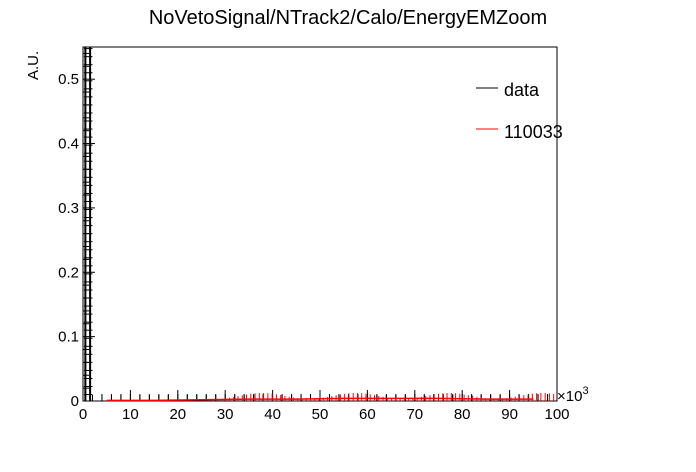  What do you see at coordinates (130, 414) in the screenshot?
I see `x-tick-label: 10` at bounding box center [130, 414].